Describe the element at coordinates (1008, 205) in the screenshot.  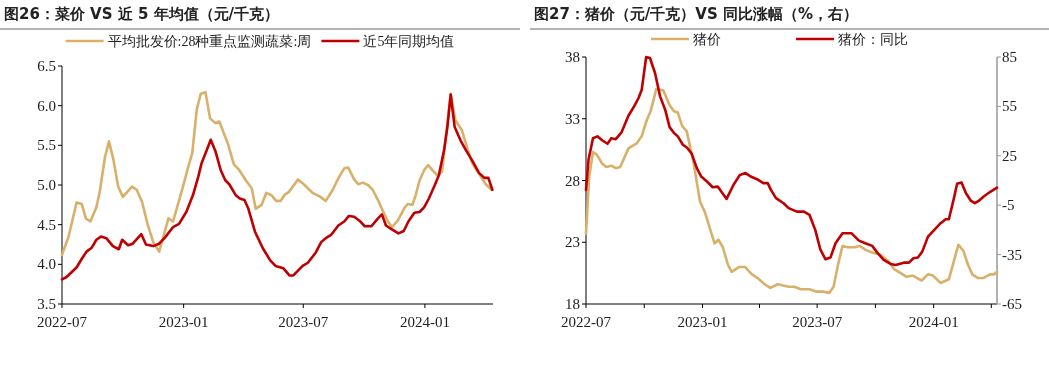
I see `y2-tick-label: -5` at that location.